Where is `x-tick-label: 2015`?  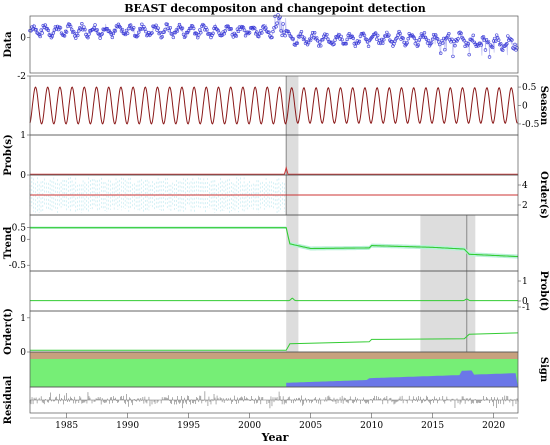
x-tick-label: 2015 is located at coordinates (432, 426).